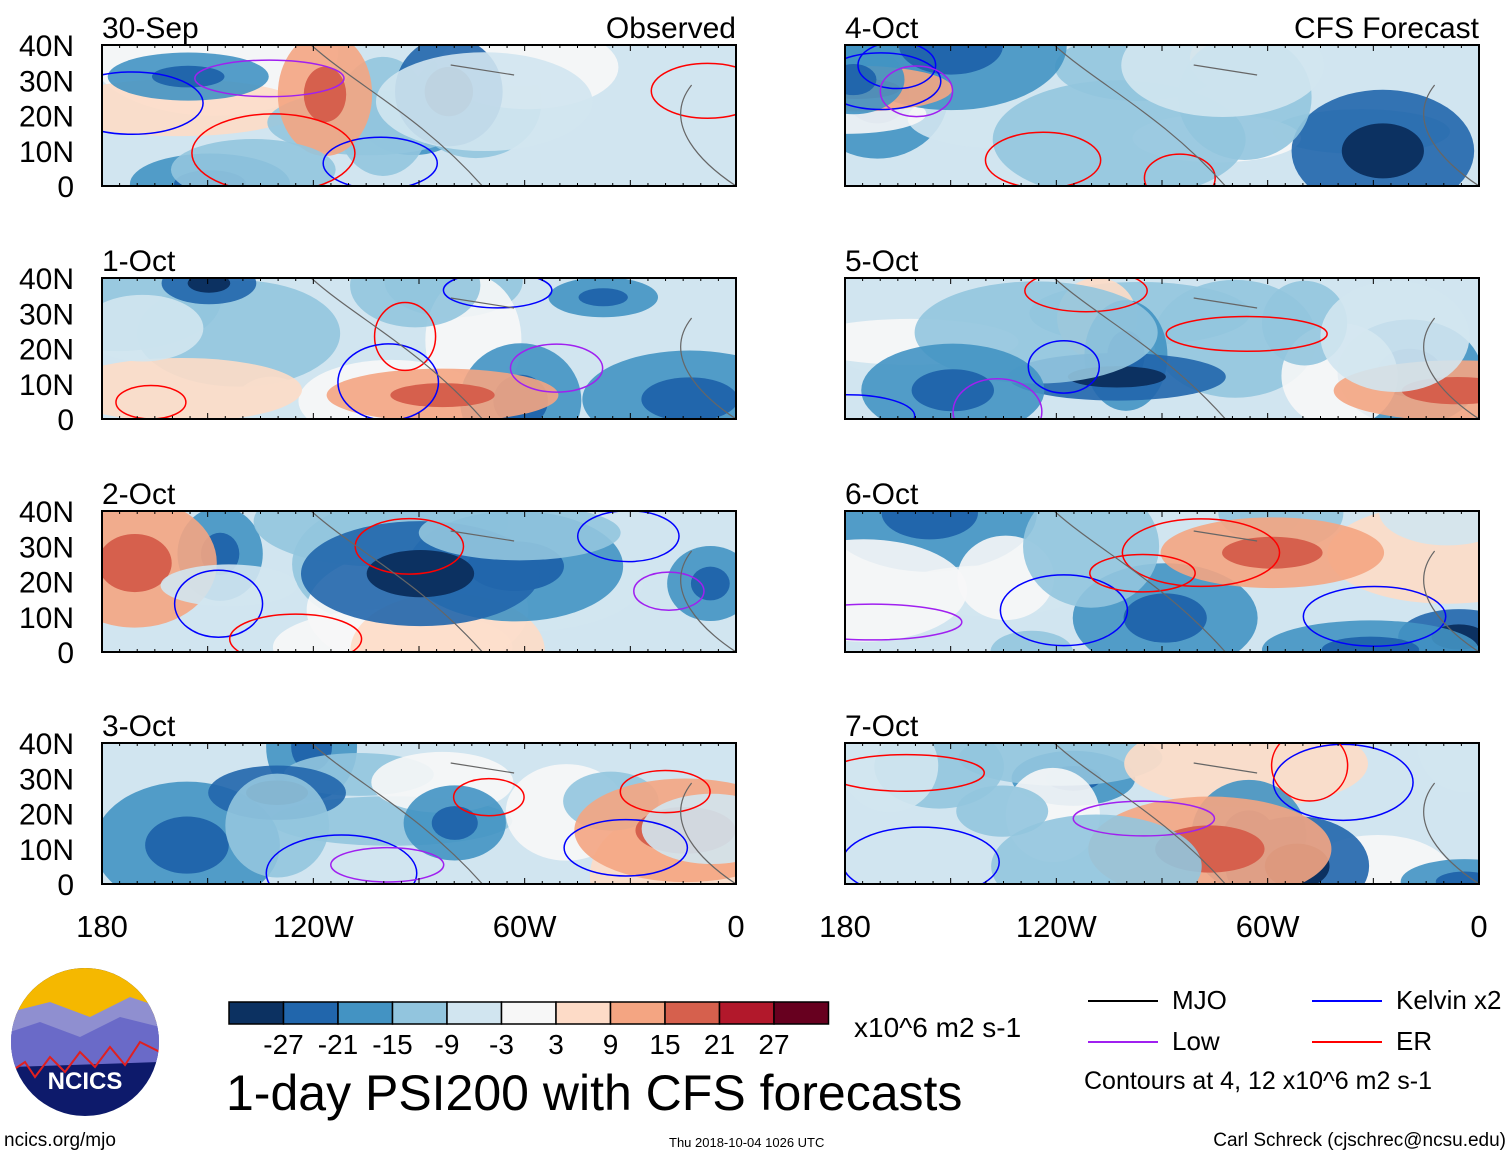 This screenshot has height=1157, width=1510. What do you see at coordinates (719, 1044) in the screenshot?
I see `colorbar-label: 21` at bounding box center [719, 1044].